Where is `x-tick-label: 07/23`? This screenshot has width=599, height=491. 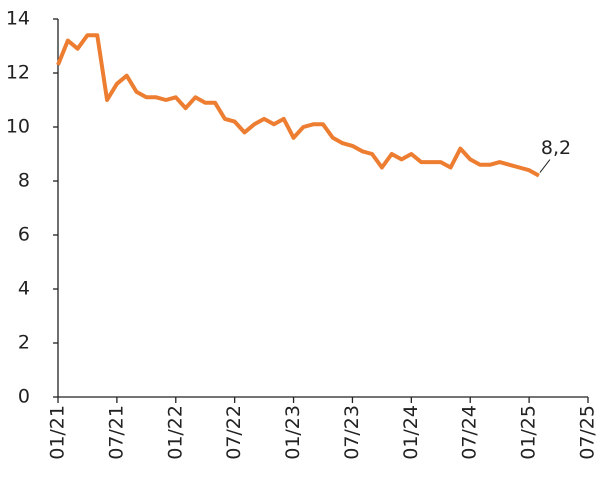
x-tick-label: 07/23 is located at coordinates (352, 432).